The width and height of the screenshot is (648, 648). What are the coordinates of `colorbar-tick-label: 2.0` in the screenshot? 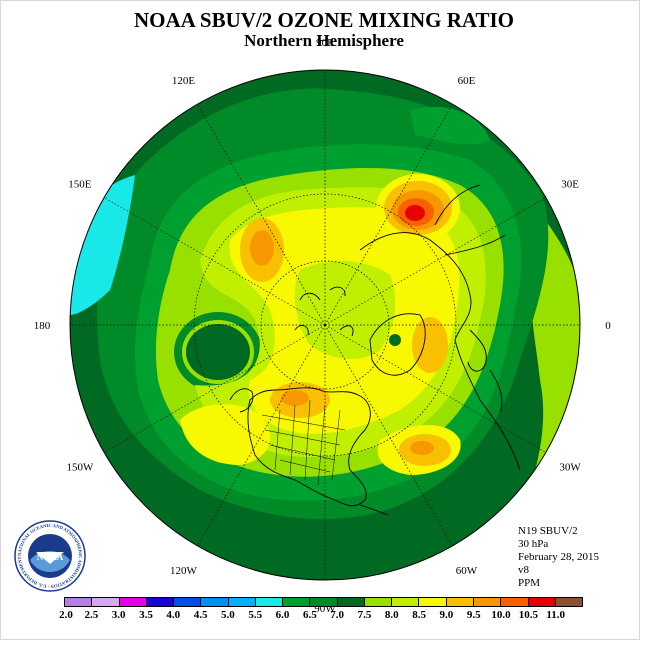 It's located at (66, 615).